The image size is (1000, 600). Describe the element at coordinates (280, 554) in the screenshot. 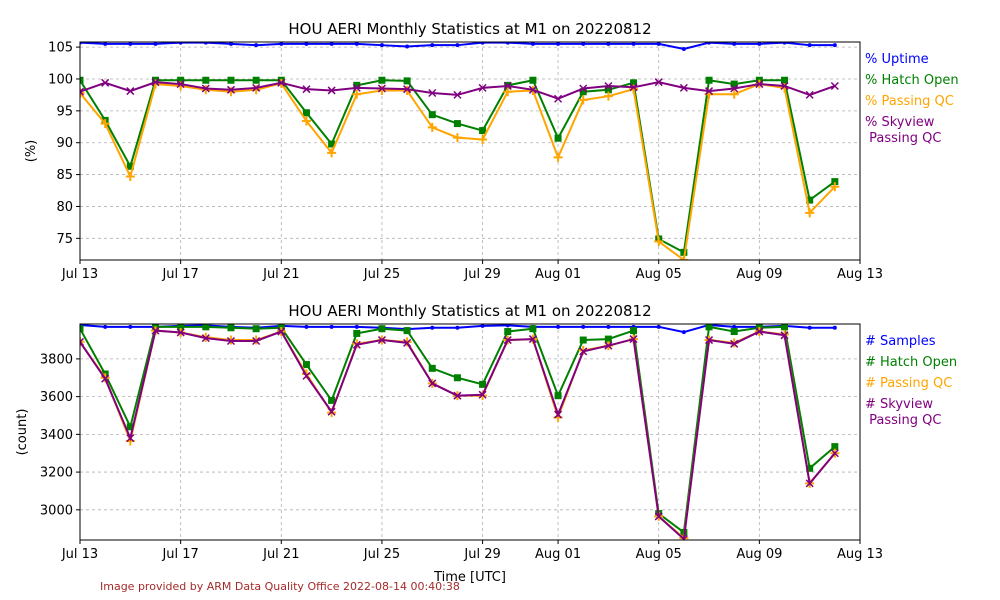

I see `x-tick-label: Jul 21` at that location.